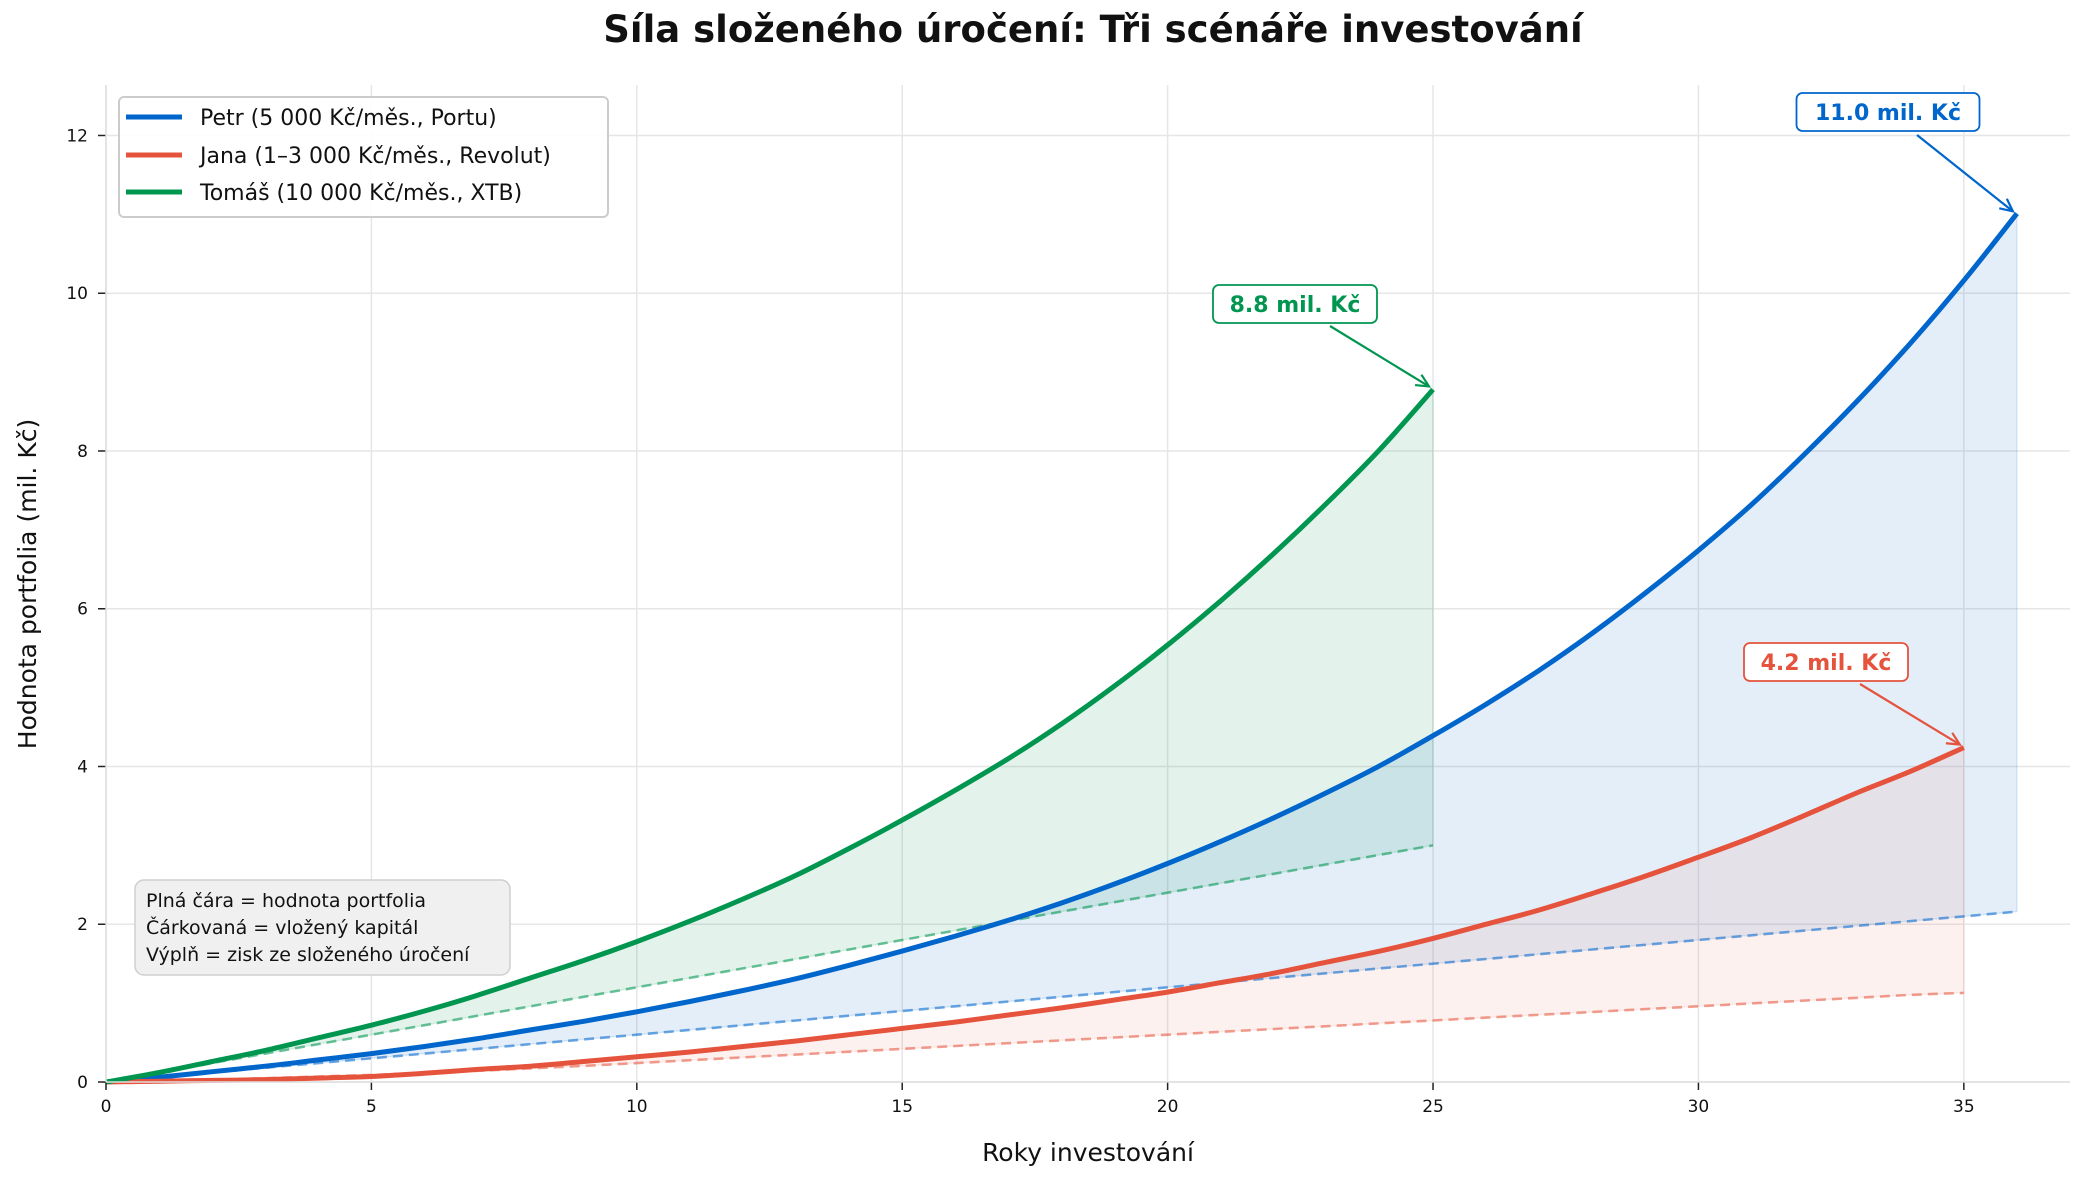  I want to click on note-line-1: Plná čára = hodnota portfolia, so click(286, 901).